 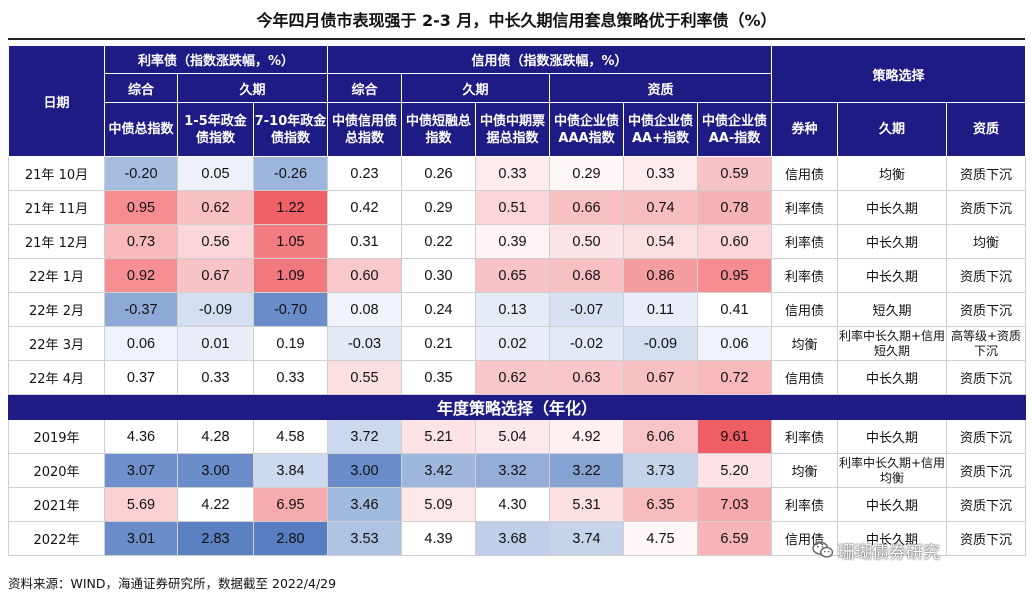 What do you see at coordinates (734, 377) in the screenshot?
I see `value-cell: 0.72` at bounding box center [734, 377].